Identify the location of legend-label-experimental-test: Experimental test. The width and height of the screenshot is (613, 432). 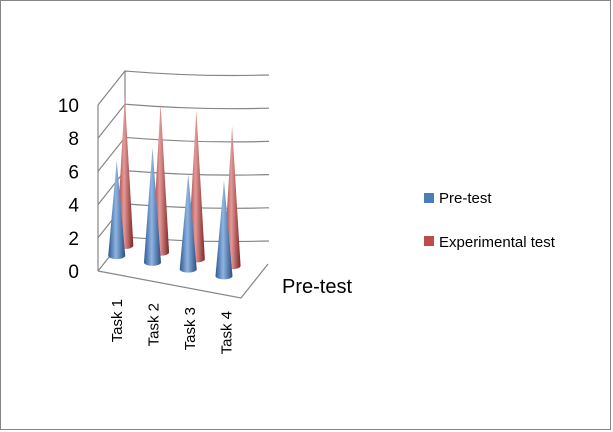
(497, 242).